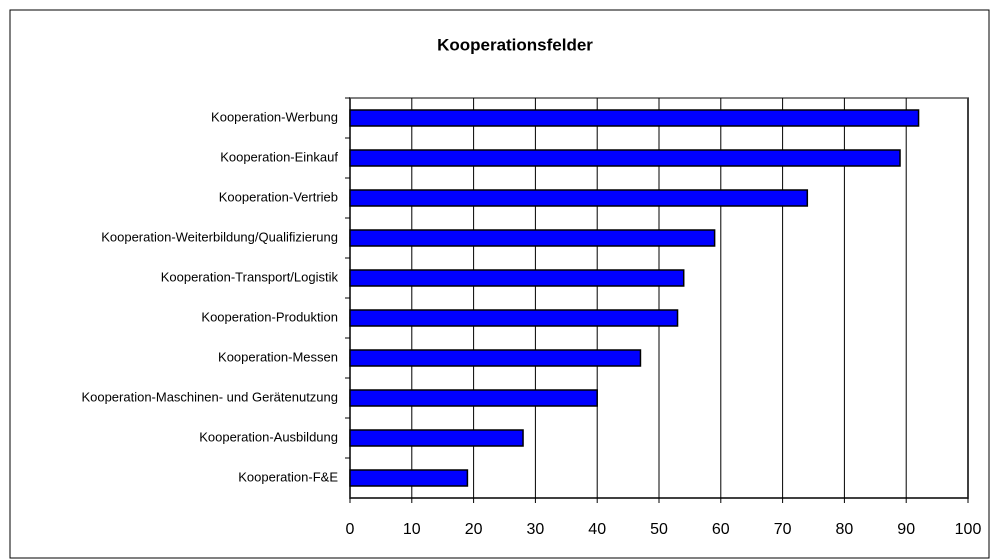  Describe the element at coordinates (536, 529) in the screenshot. I see `x-tick-label: 30` at that location.